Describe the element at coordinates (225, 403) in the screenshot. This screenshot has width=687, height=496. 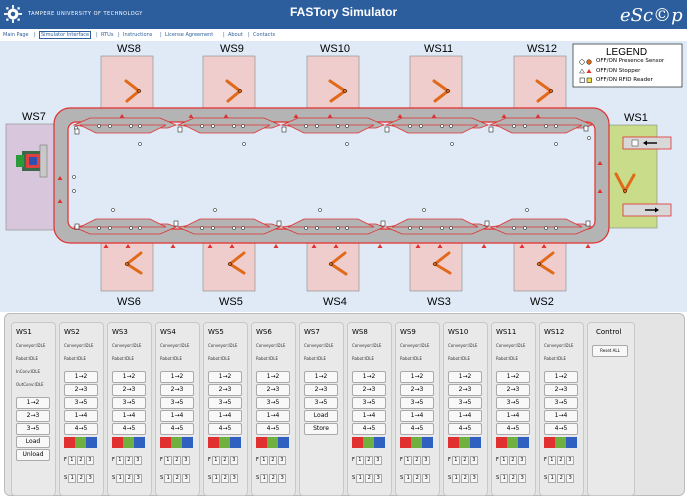
I see `ws5-move-3-5-button: 3→5` at that location.